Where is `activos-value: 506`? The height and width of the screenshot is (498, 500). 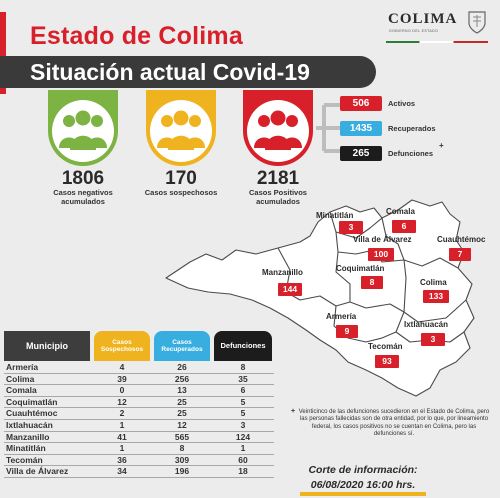 activos-value: 506 is located at coordinates (361, 103).